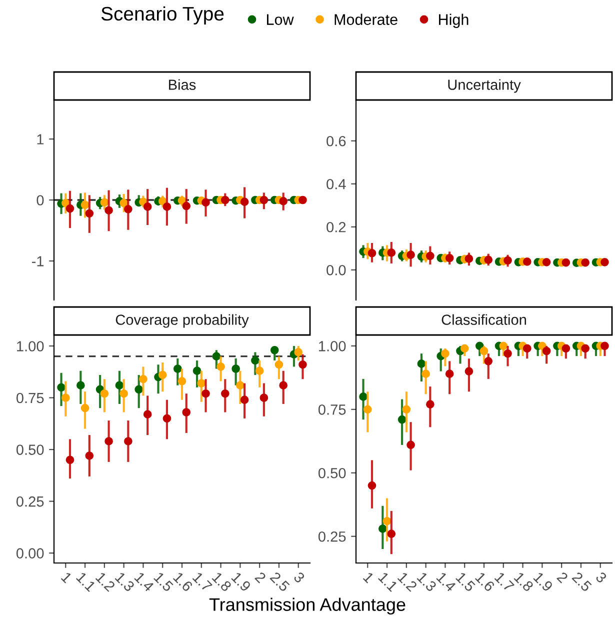  I want to click on y-tick-label: 0.2, so click(336, 227).